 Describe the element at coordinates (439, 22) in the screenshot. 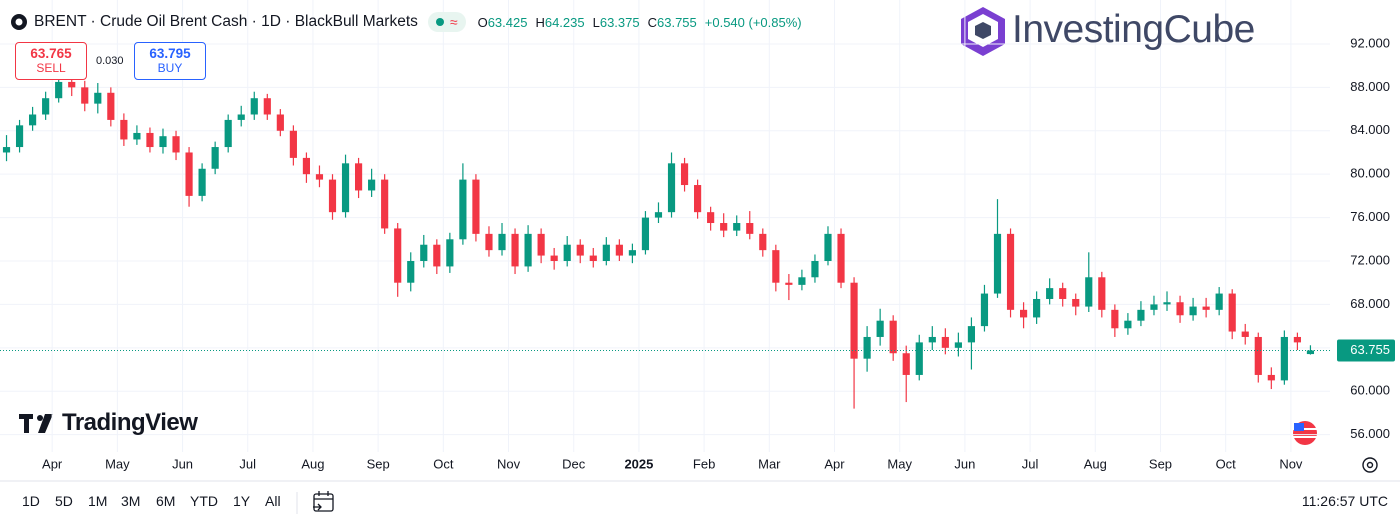

I see `market-open-dot` at that location.